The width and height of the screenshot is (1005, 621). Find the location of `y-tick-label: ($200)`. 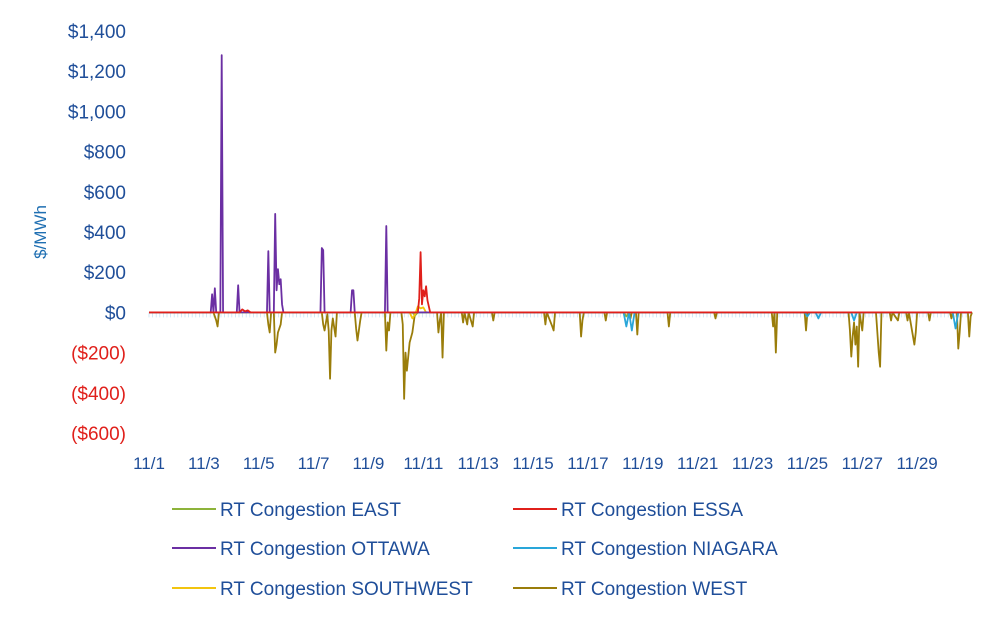

y-tick-label: ($200) is located at coordinates (98, 354).